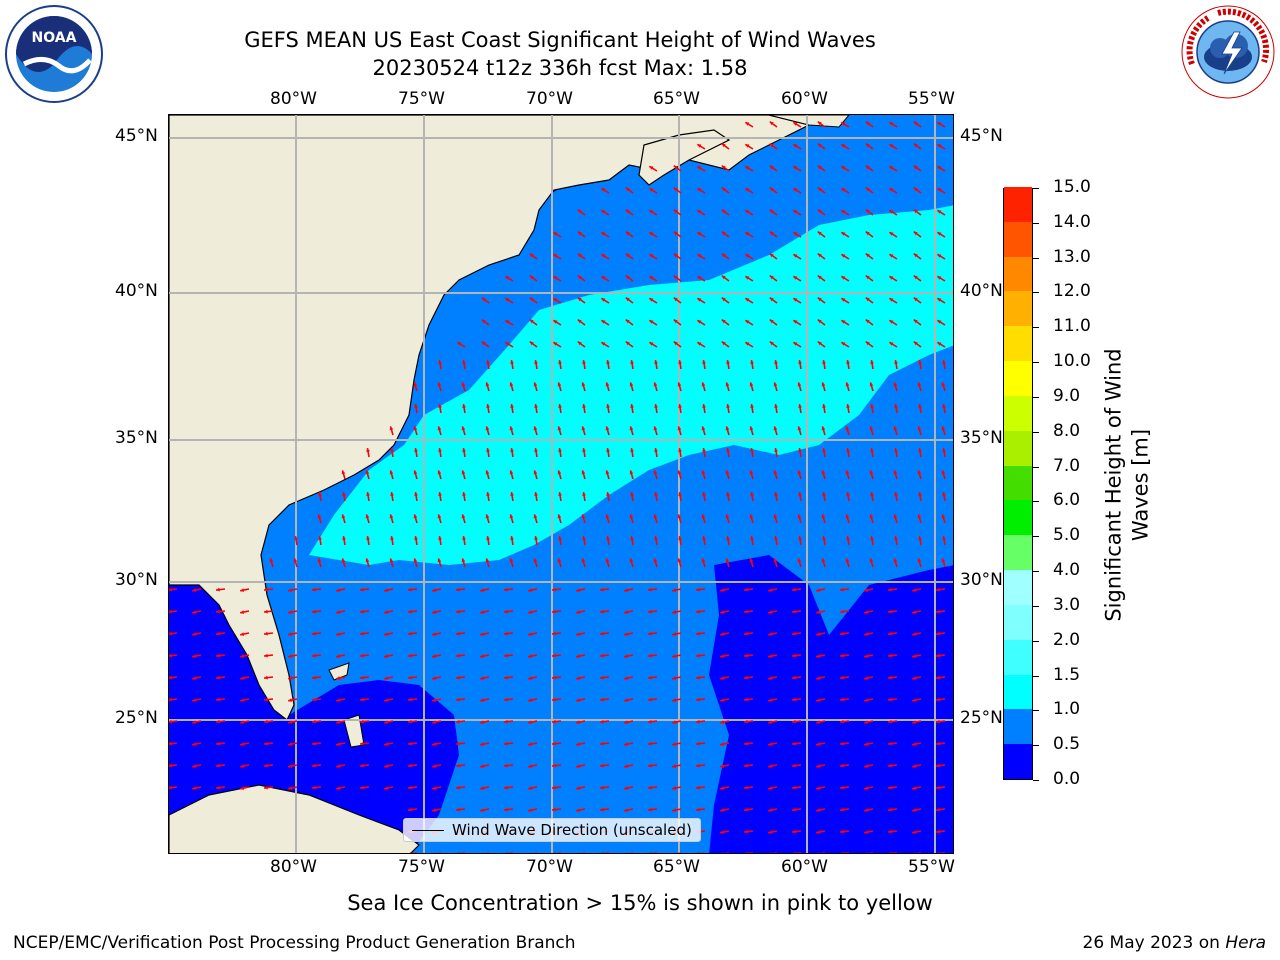  I want to click on colorbar-tick-label: 2.0, so click(1067, 639).